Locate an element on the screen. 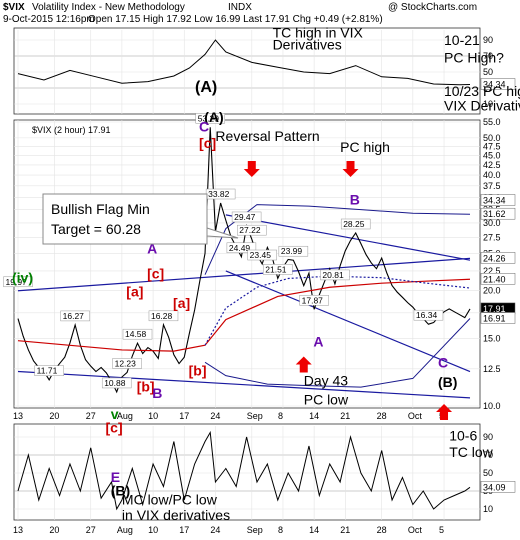 This screenshot has height=540, width=520. point-label: 21.51 is located at coordinates (276, 269).